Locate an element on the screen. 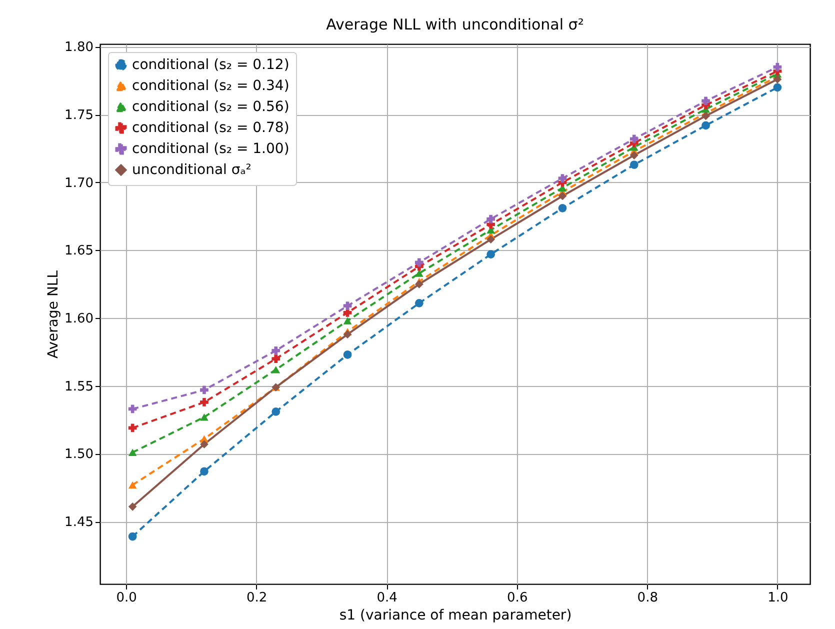 Image resolution: width=835 pixels, height=629 pixels. y-tick-label: 1.45 is located at coordinates (79, 522).